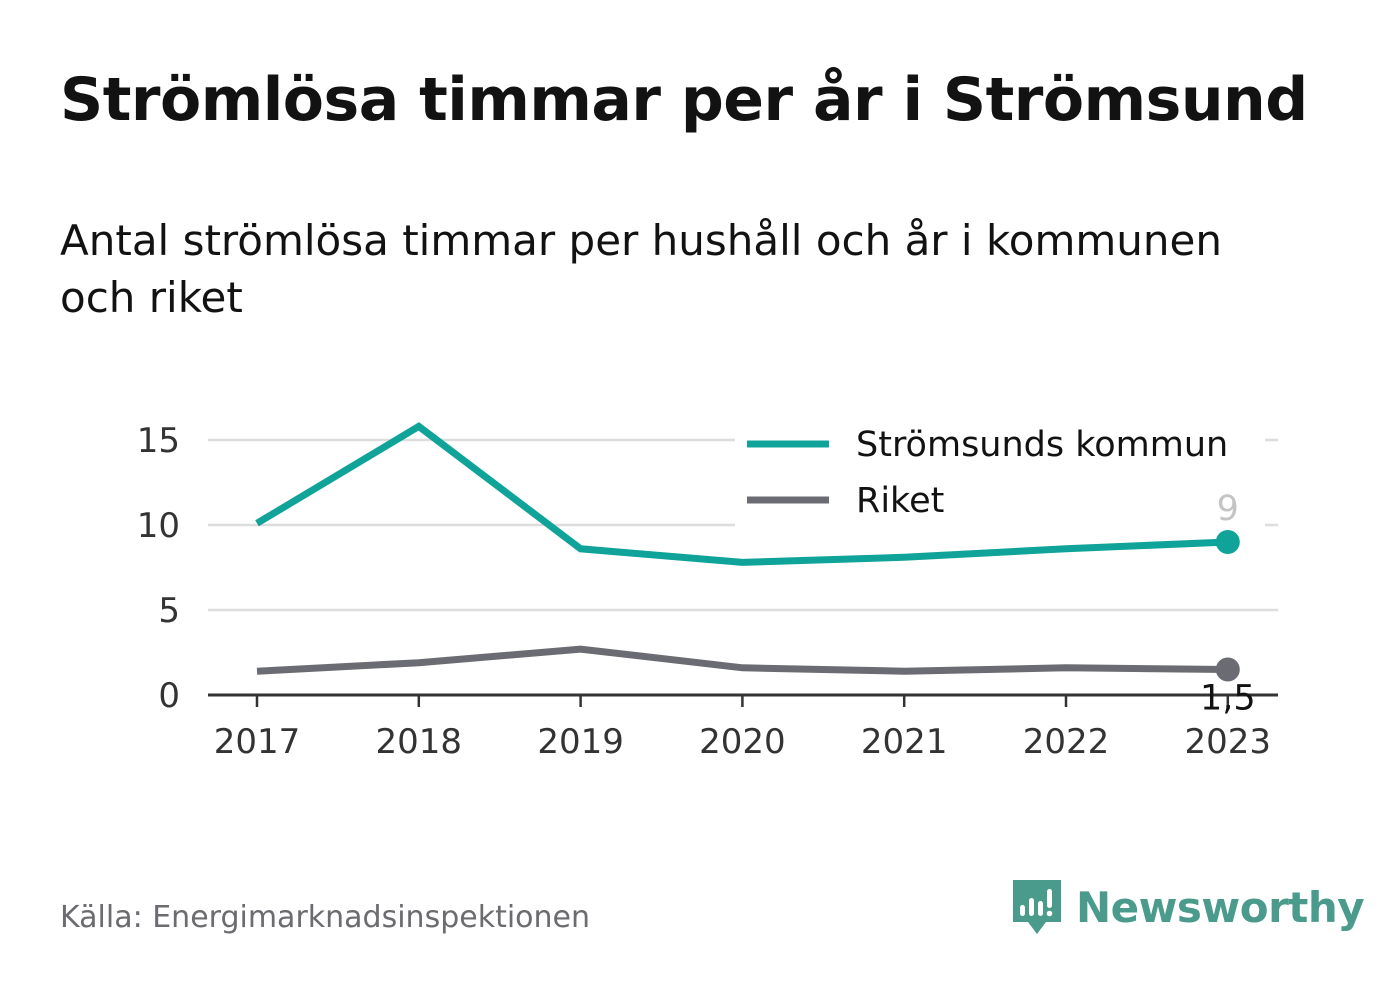 The image size is (1382, 999). Describe the element at coordinates (1066, 742) in the screenshot. I see `x-tick-label: 2022` at that location.